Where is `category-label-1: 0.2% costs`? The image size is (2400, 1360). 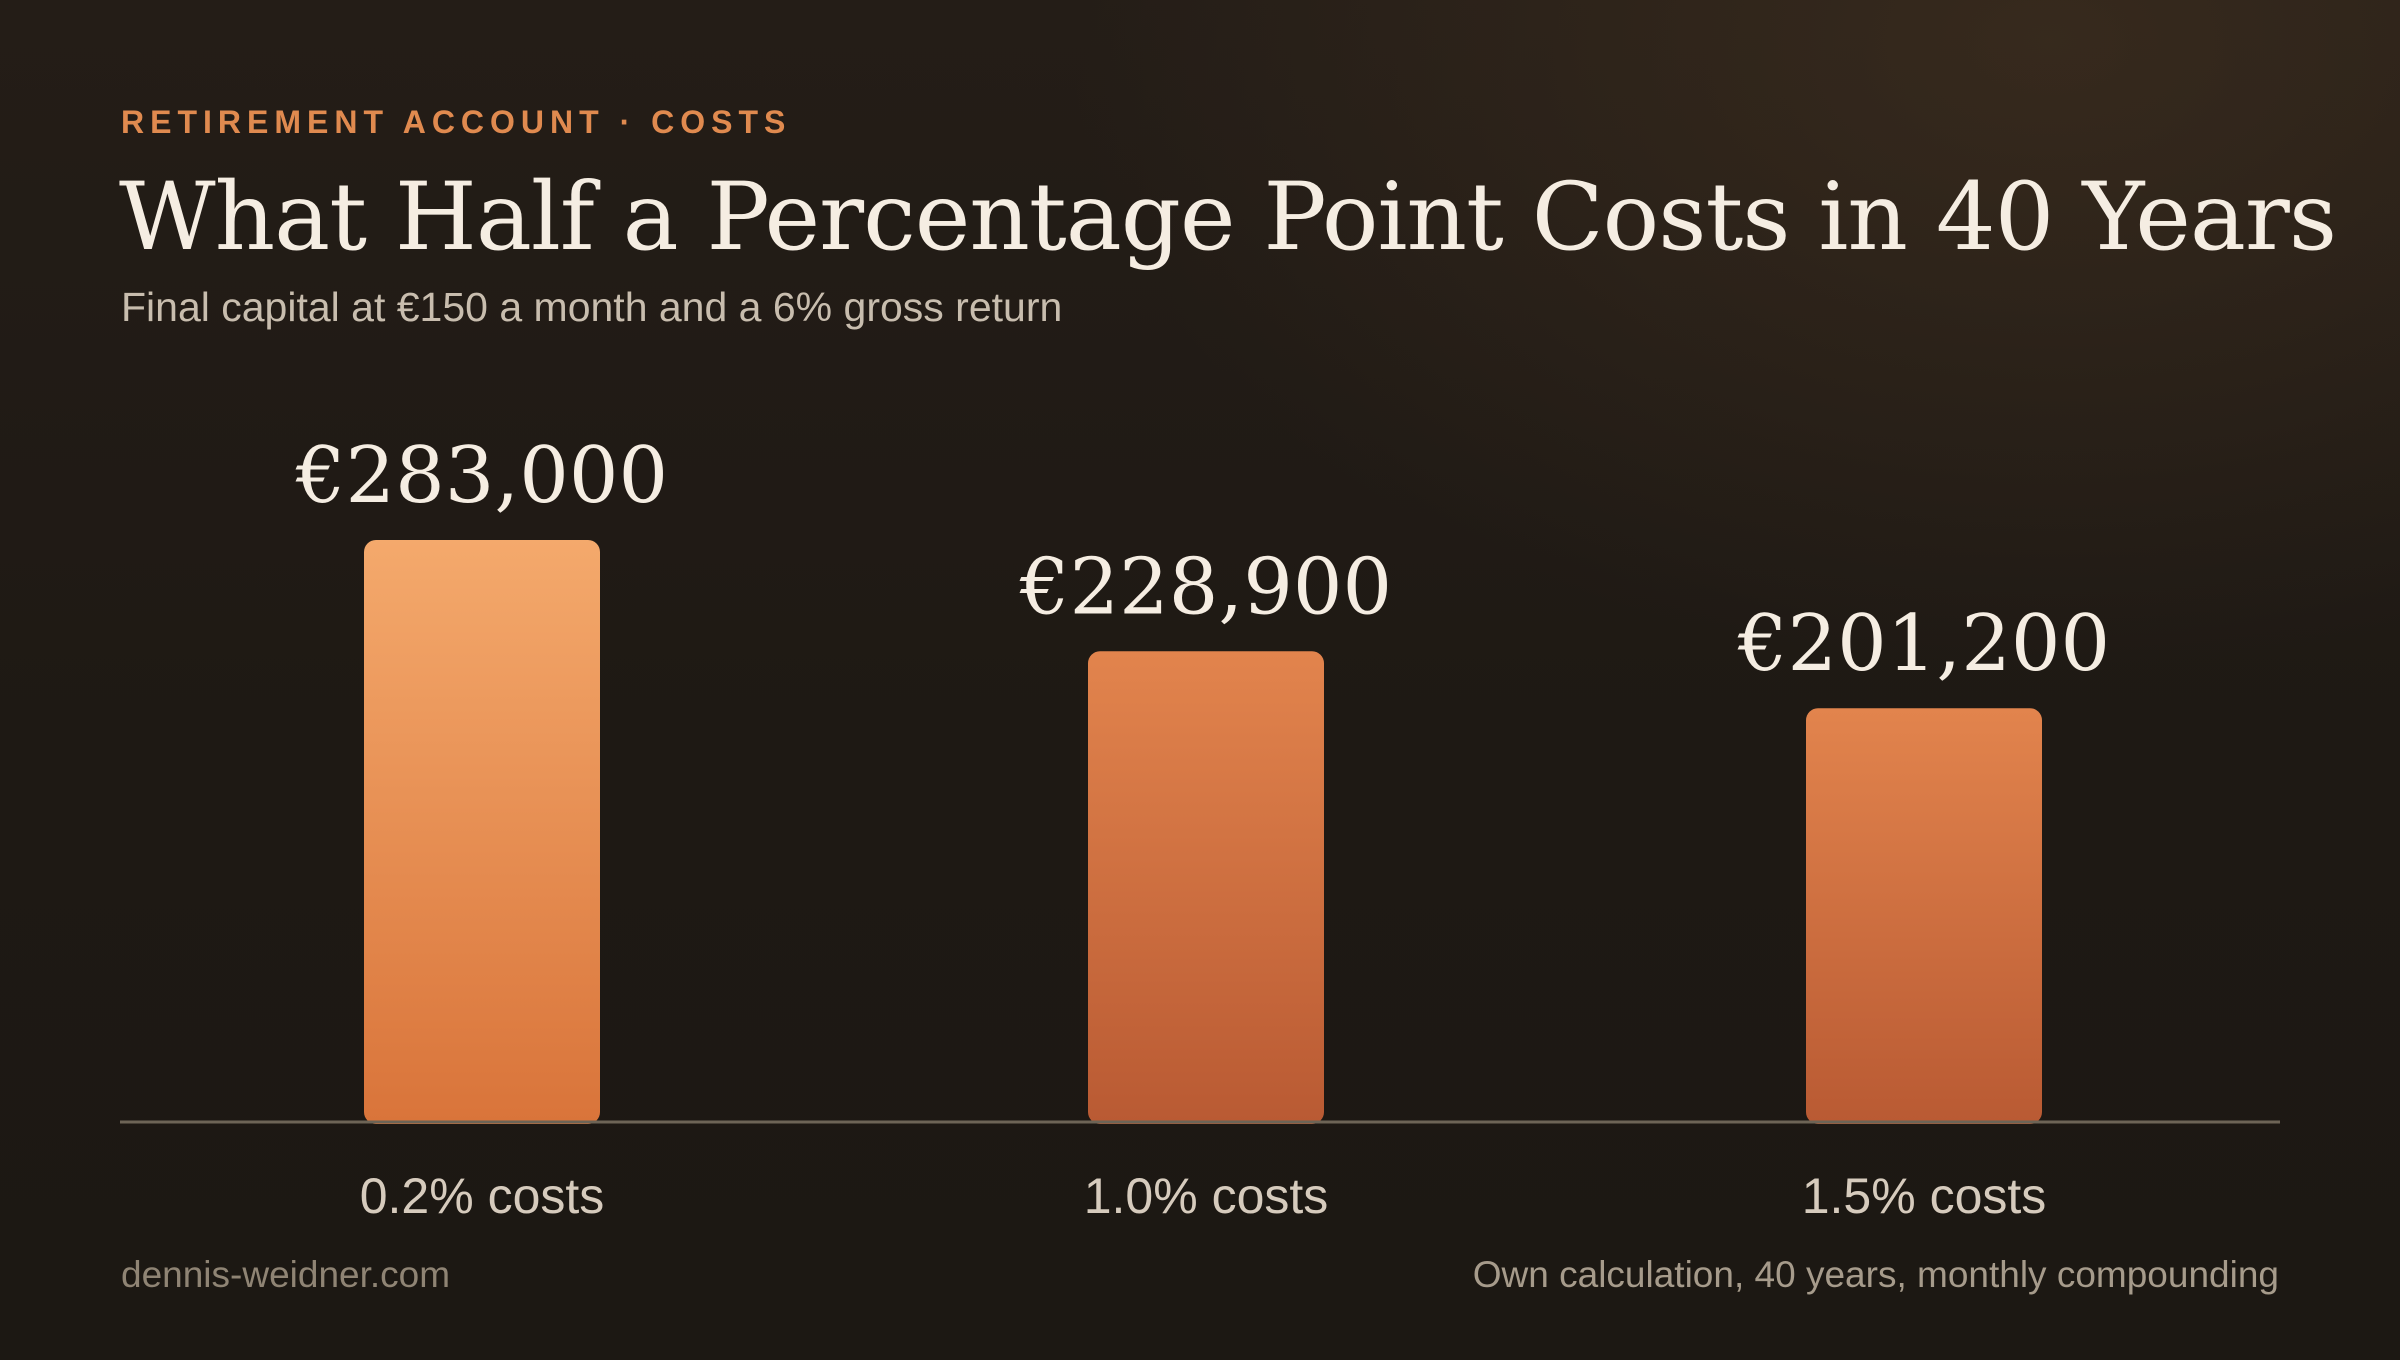 category-label-1: 0.2% costs is located at coordinates (482, 1196).